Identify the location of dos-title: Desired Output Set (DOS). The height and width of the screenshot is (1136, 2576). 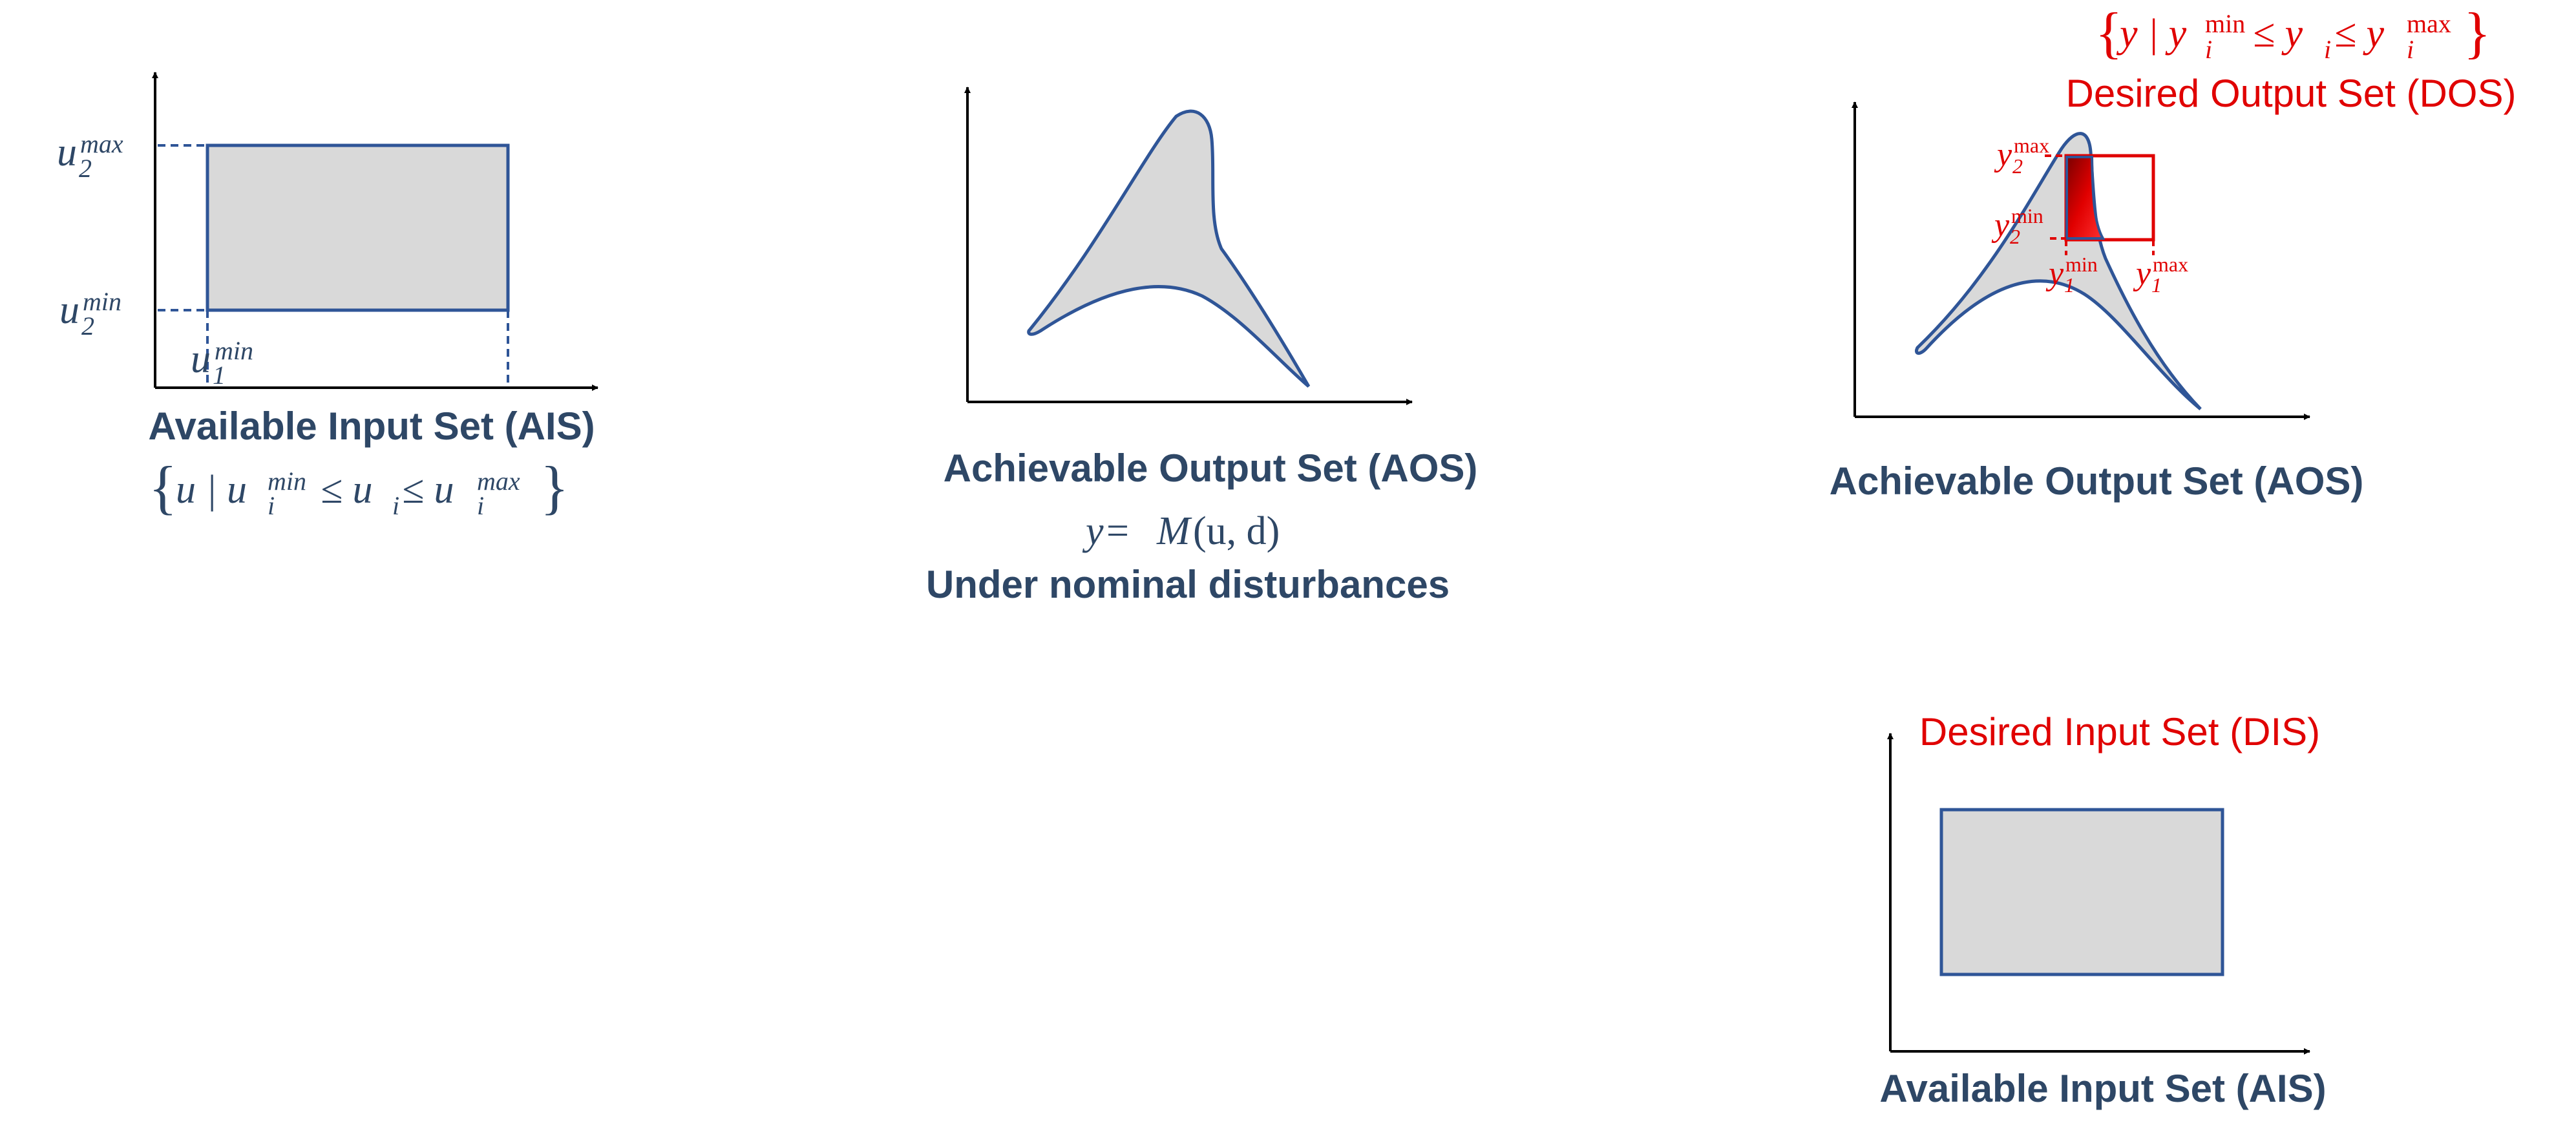
(2291, 94).